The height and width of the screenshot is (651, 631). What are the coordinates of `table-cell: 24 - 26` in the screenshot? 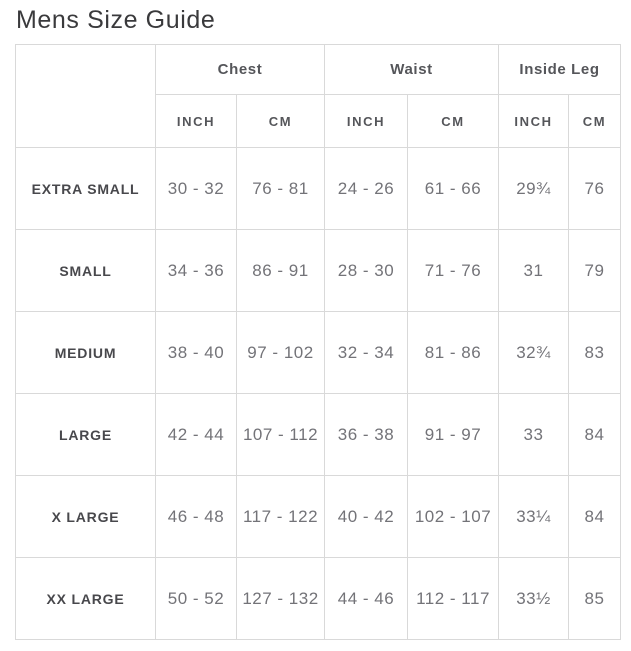 It's located at (366, 188).